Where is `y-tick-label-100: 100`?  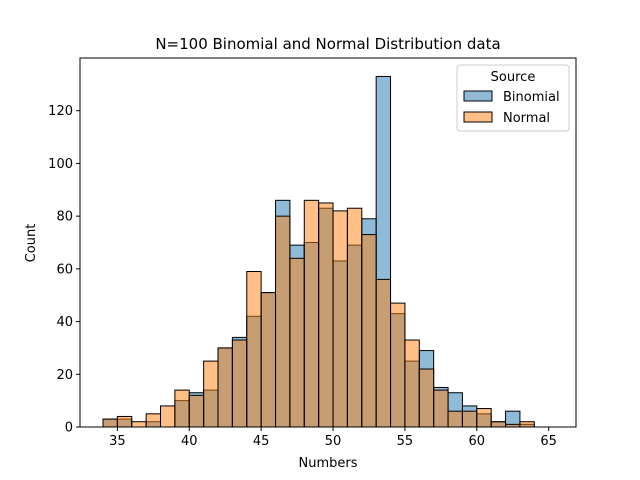
y-tick-label-100: 100 is located at coordinates (60, 164).